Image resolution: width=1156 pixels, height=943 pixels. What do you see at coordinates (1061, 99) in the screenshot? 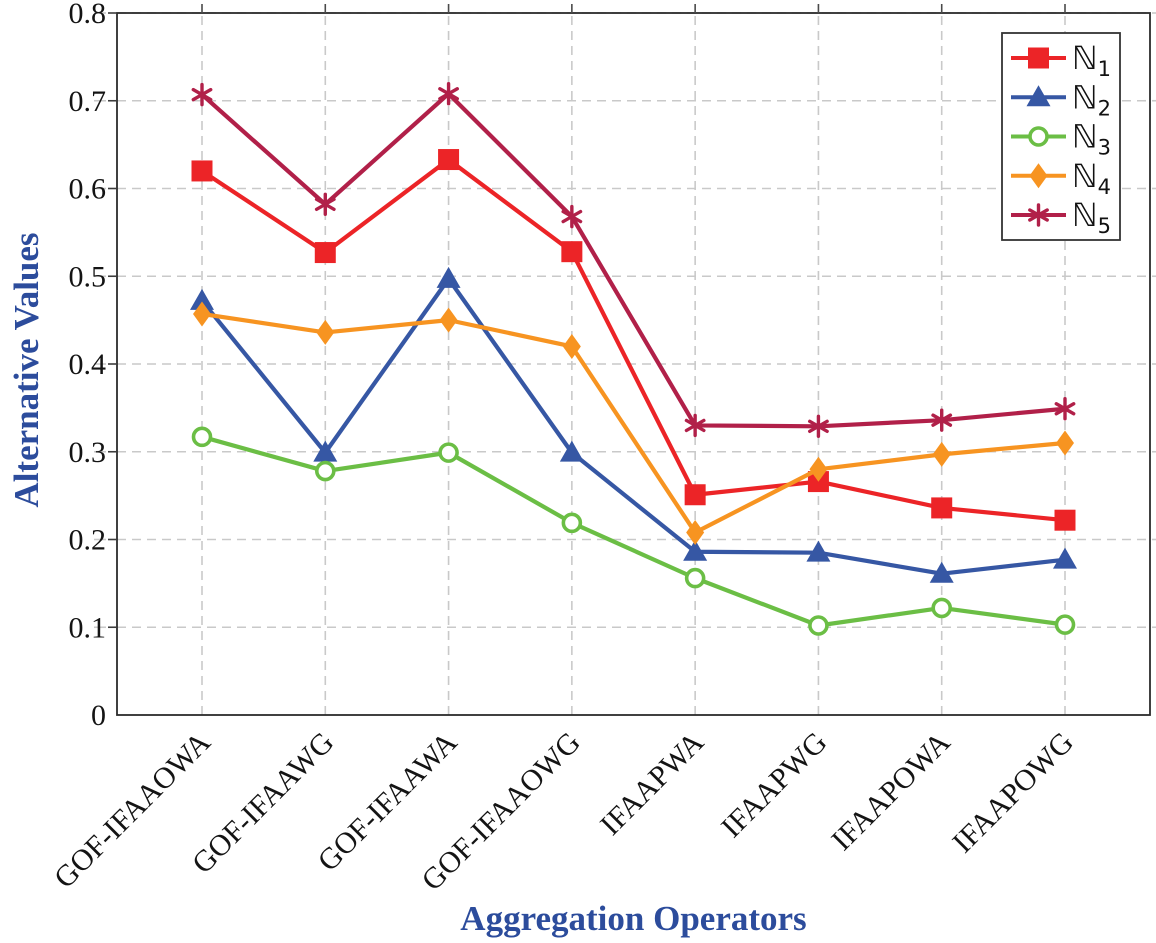
I see `legend-entry-N2: ℕ2` at bounding box center [1061, 99].